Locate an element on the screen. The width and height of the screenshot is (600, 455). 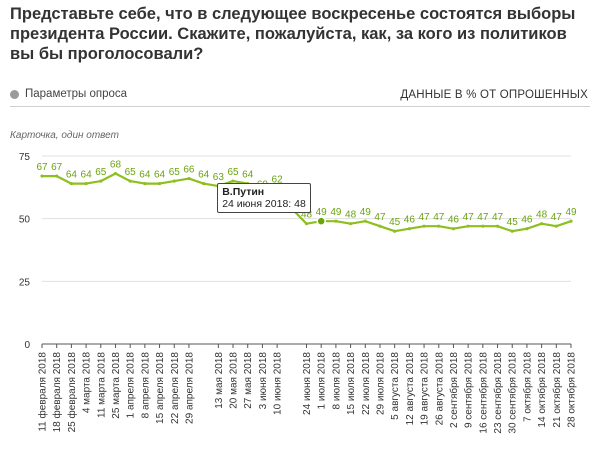
units-label: ДАННЫЕ В % ОТ ОПРОШЕННЫХ is located at coordinates (494, 95).